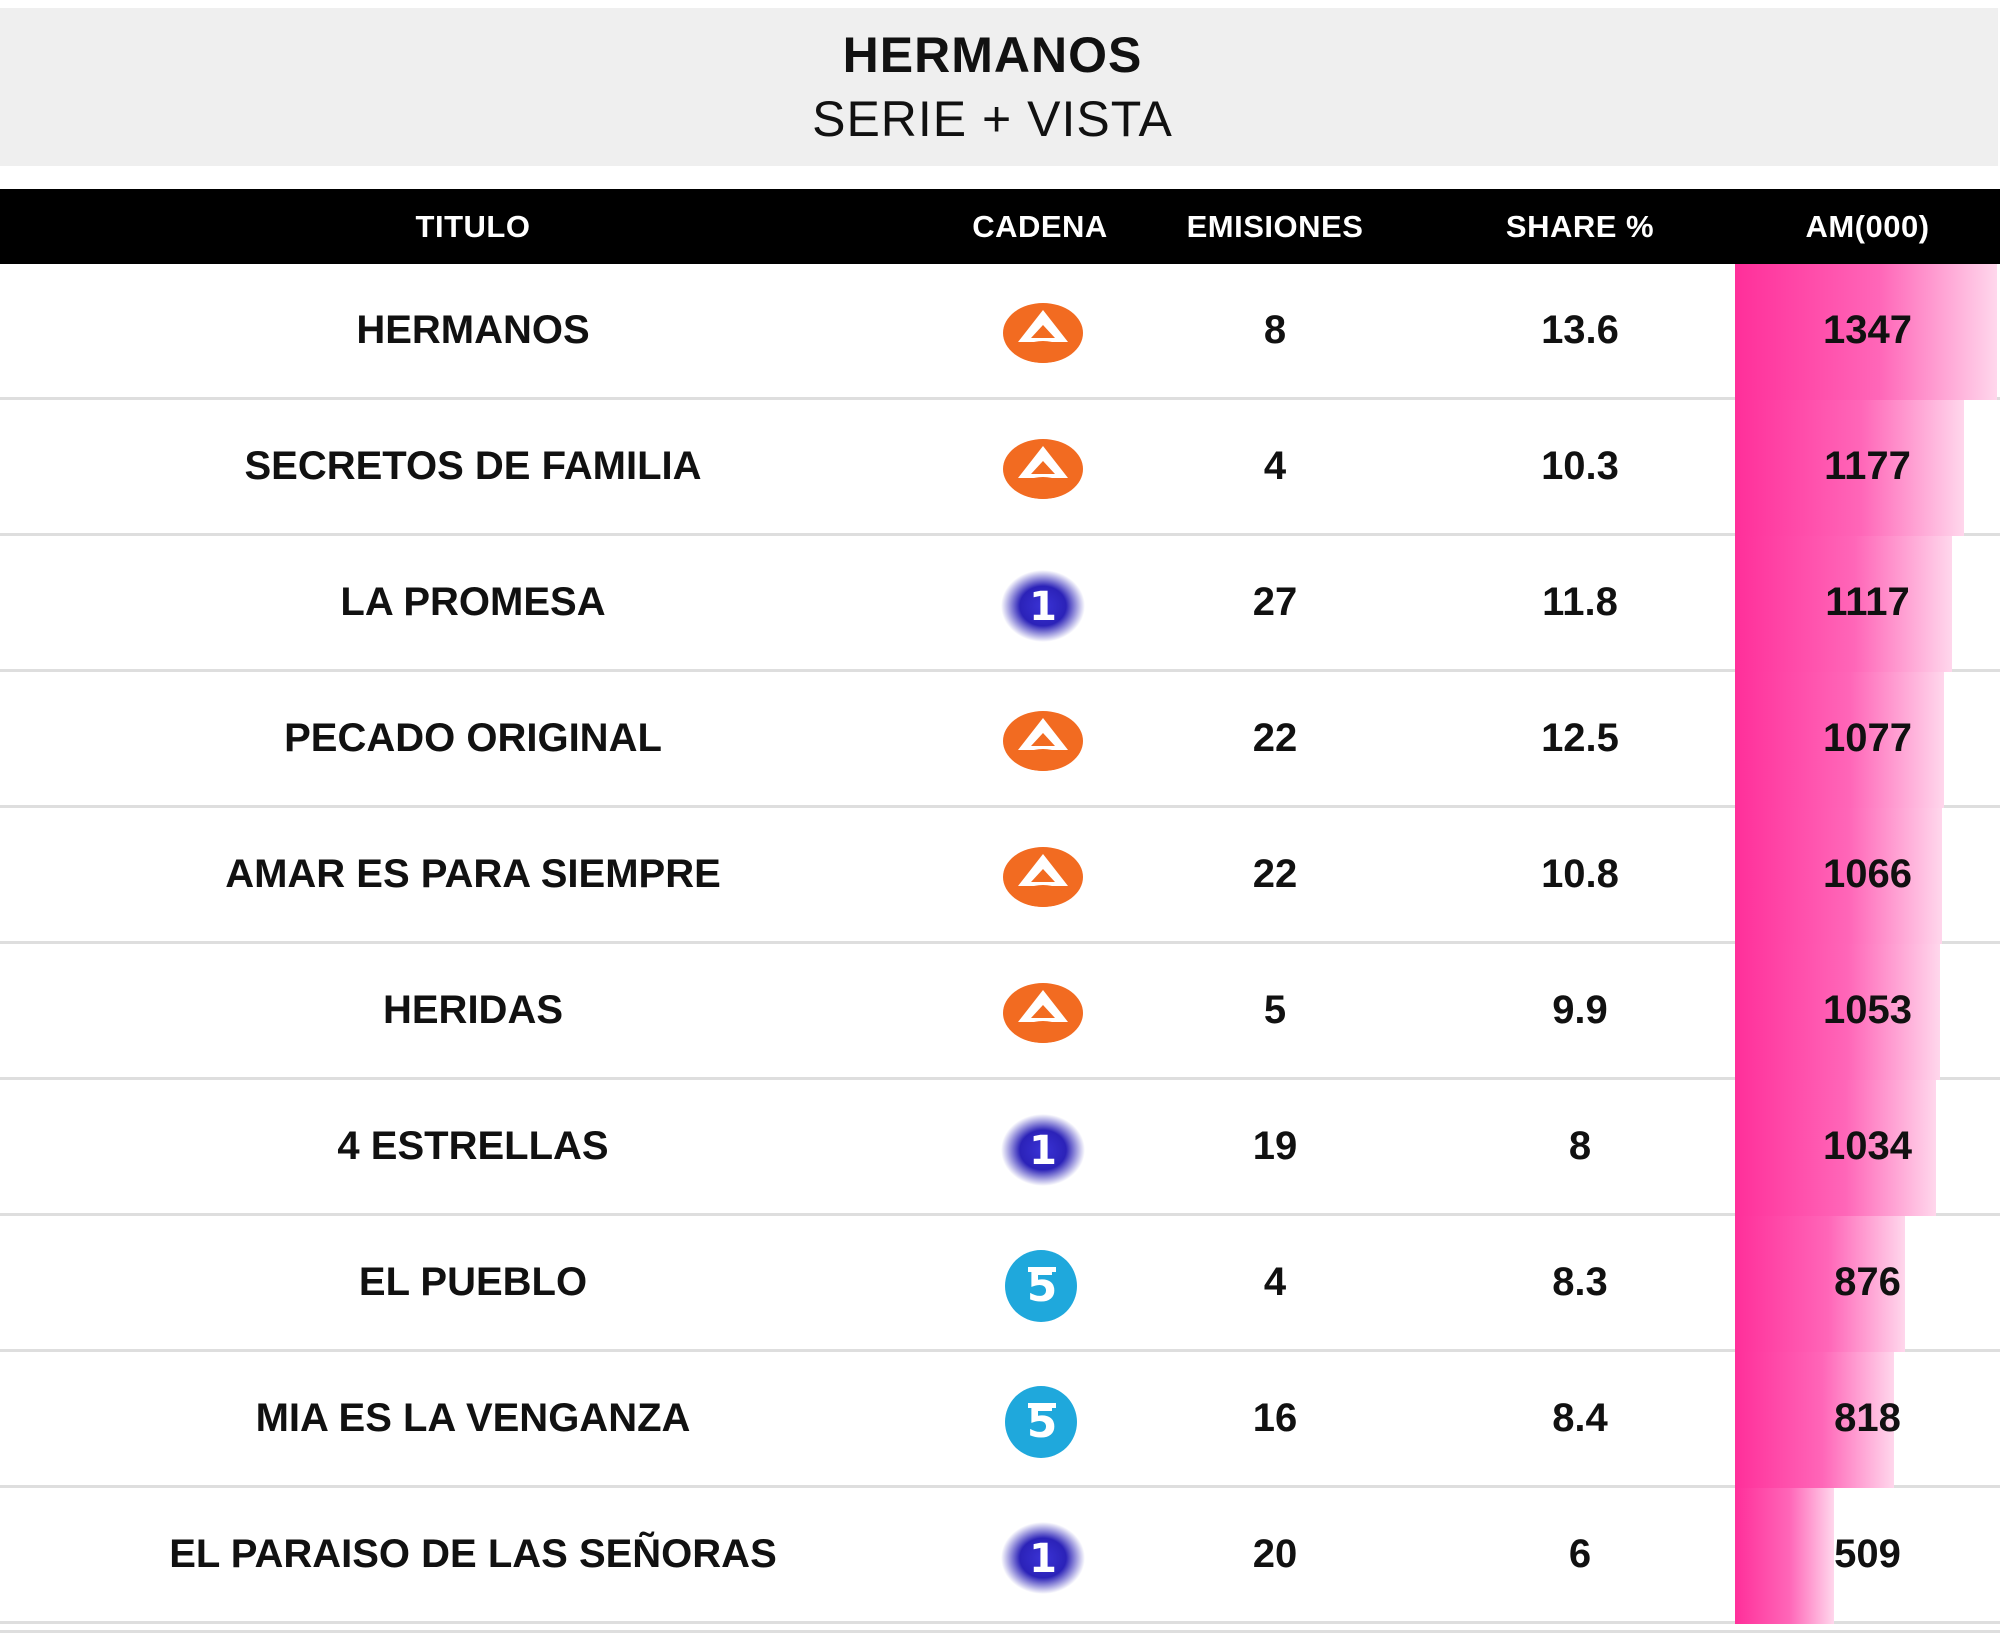 This screenshot has width=2000, height=1637. Describe the element at coordinates (473, 738) in the screenshot. I see `cell-titulo: PECADO ORIGINAL` at that location.